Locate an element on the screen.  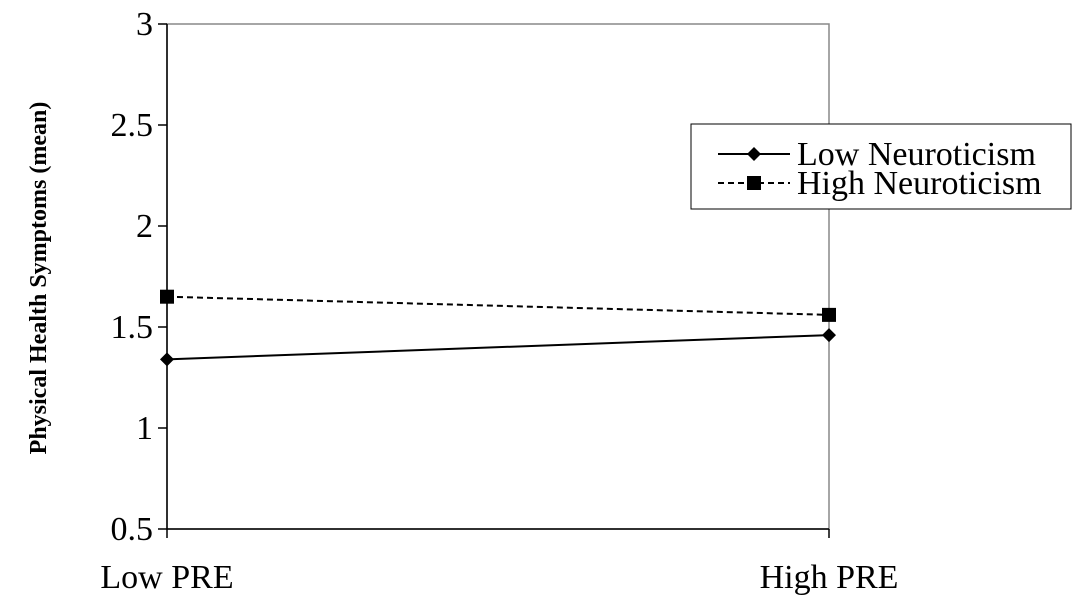
legend-box is located at coordinates (881, 166).